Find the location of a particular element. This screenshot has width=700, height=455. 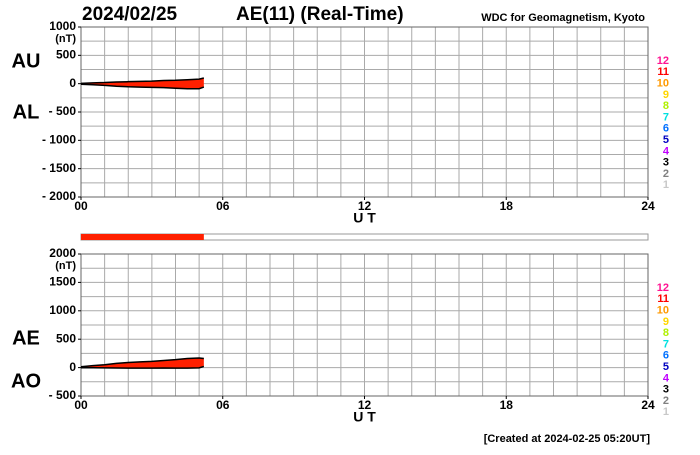

footer: [Created at 2024-02-25 05:20UT] is located at coordinates (567, 439).